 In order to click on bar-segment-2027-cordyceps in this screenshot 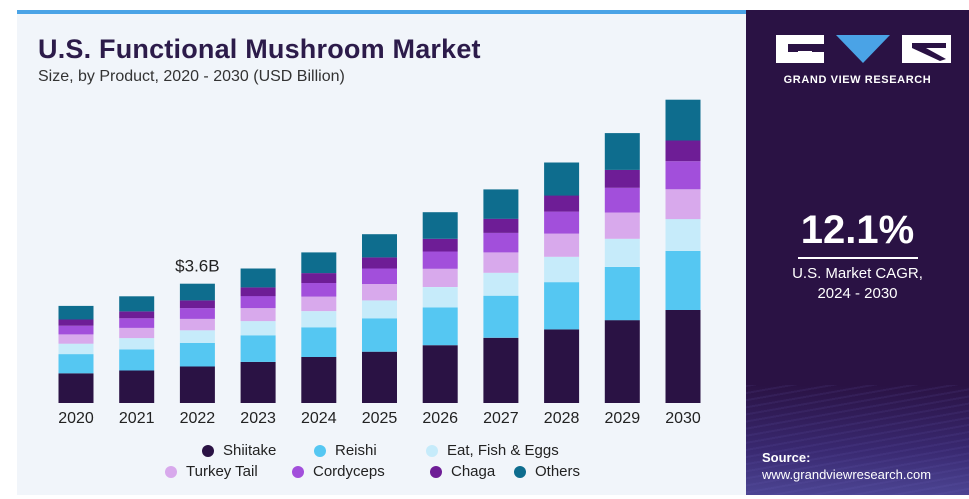, I will do `click(501, 242)`.